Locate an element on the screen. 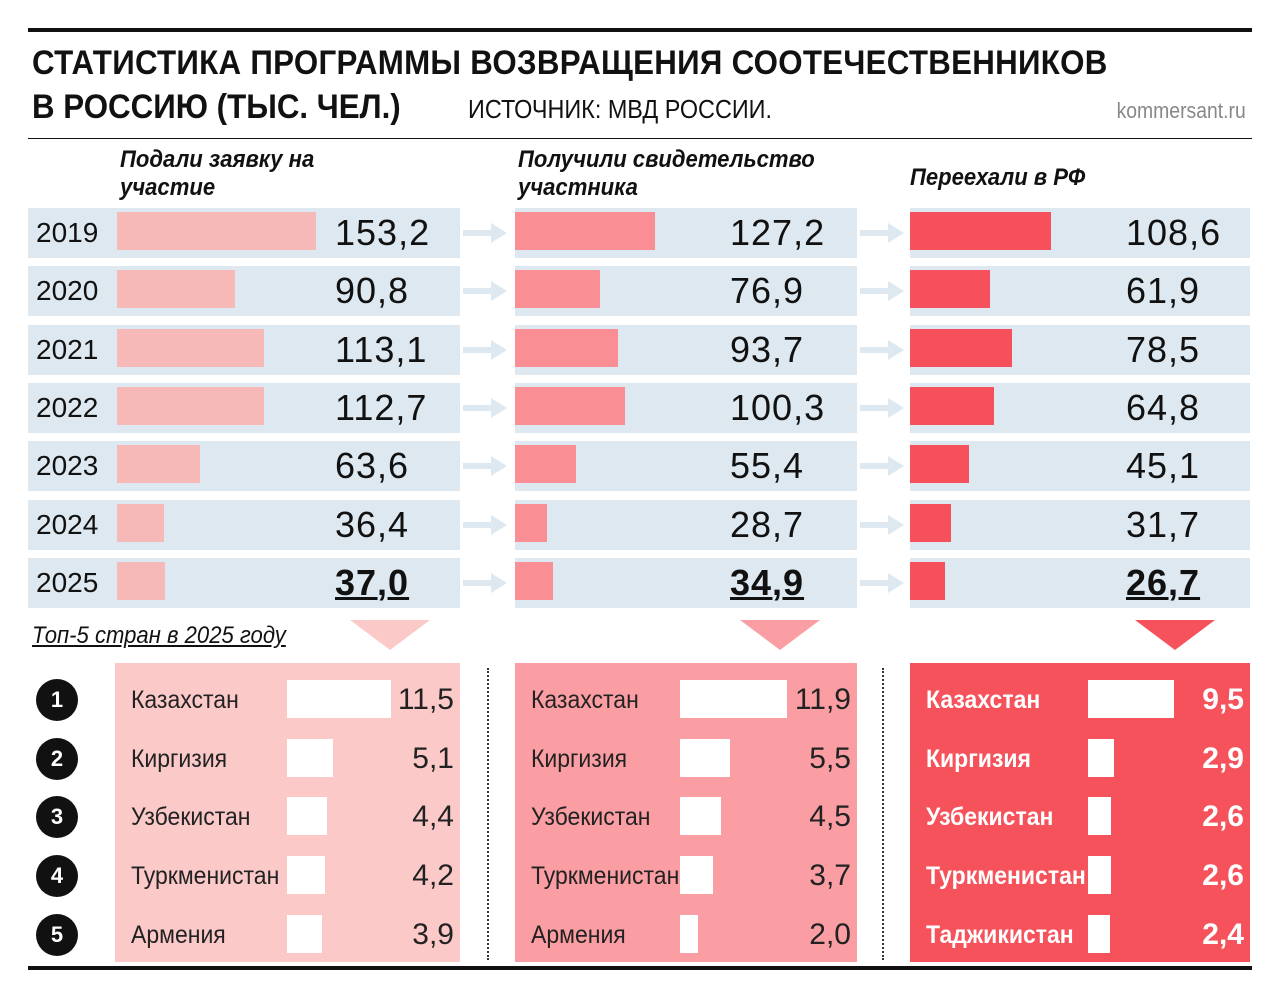 This screenshot has height=999, width=1280. value-cell: 108,6 is located at coordinates (1080, 233).